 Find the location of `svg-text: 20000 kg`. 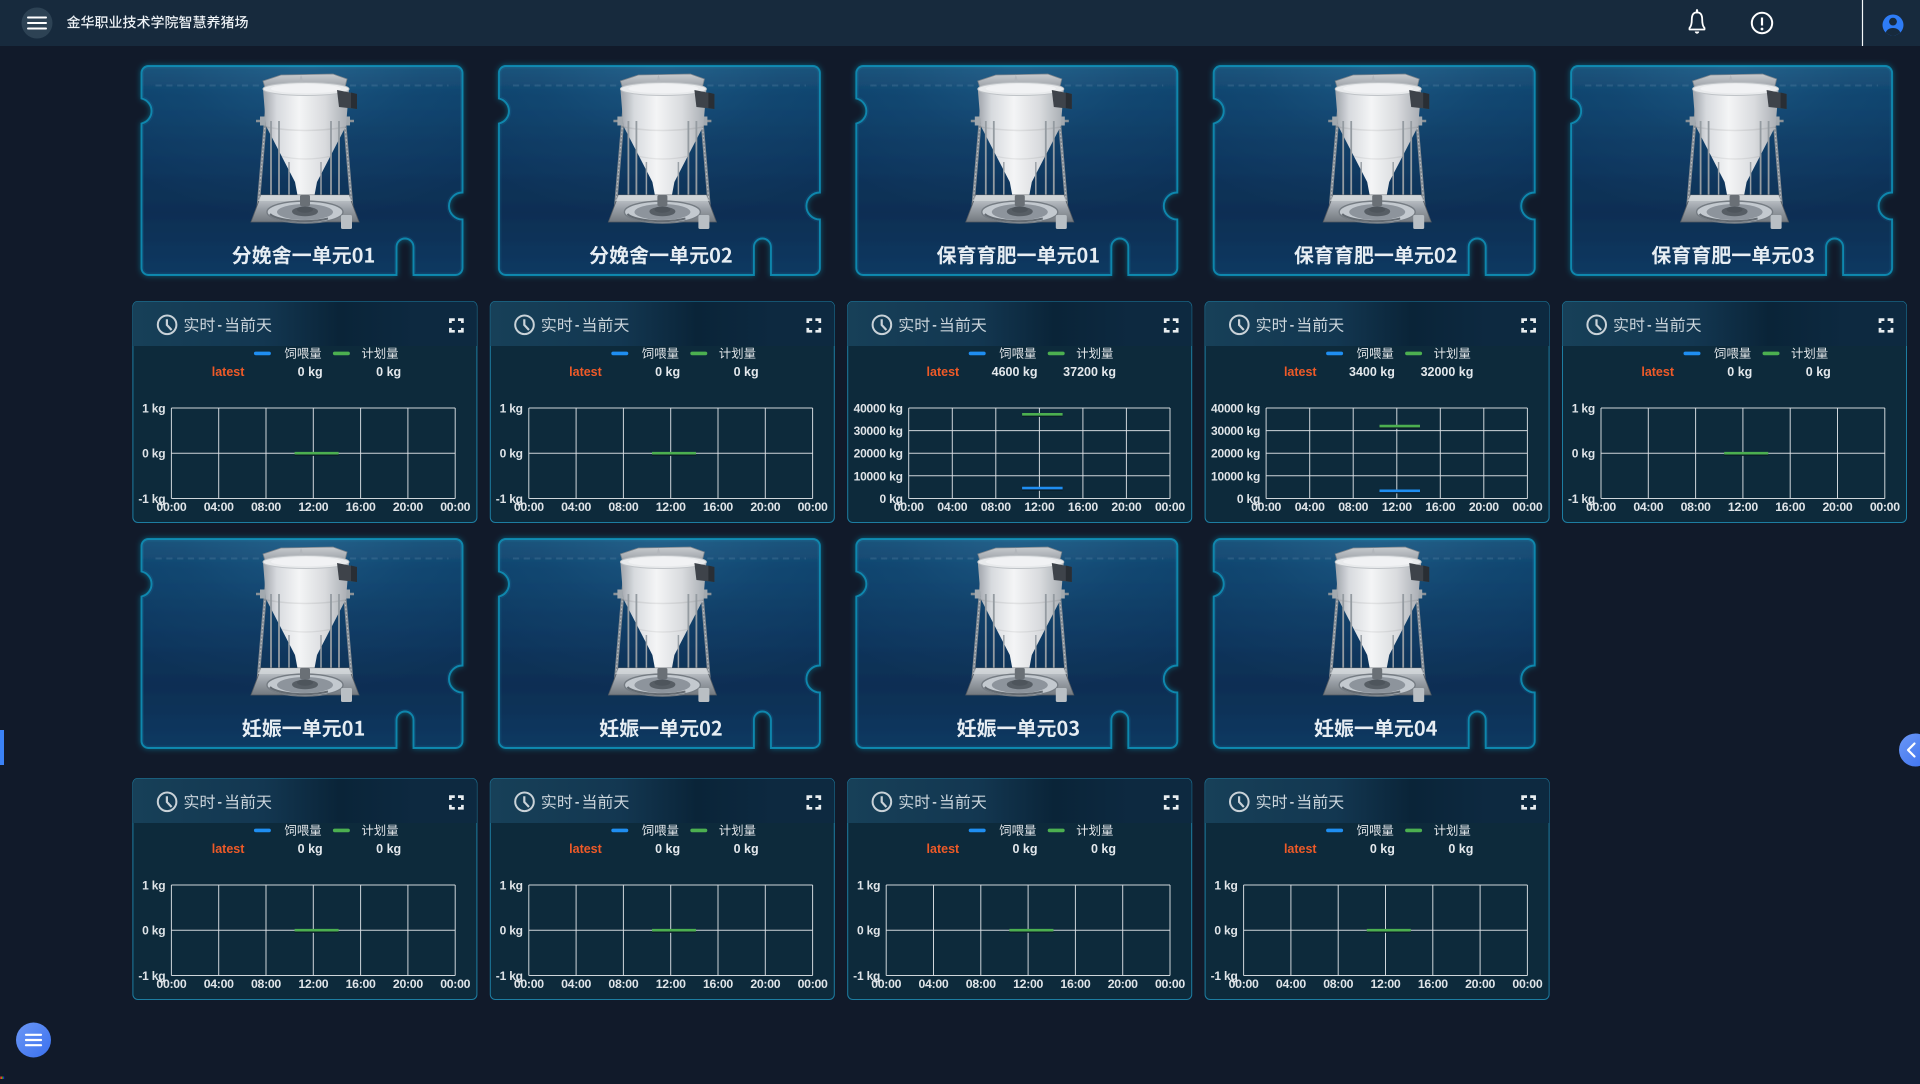

svg-text: 20000 kg is located at coordinates (878, 454).